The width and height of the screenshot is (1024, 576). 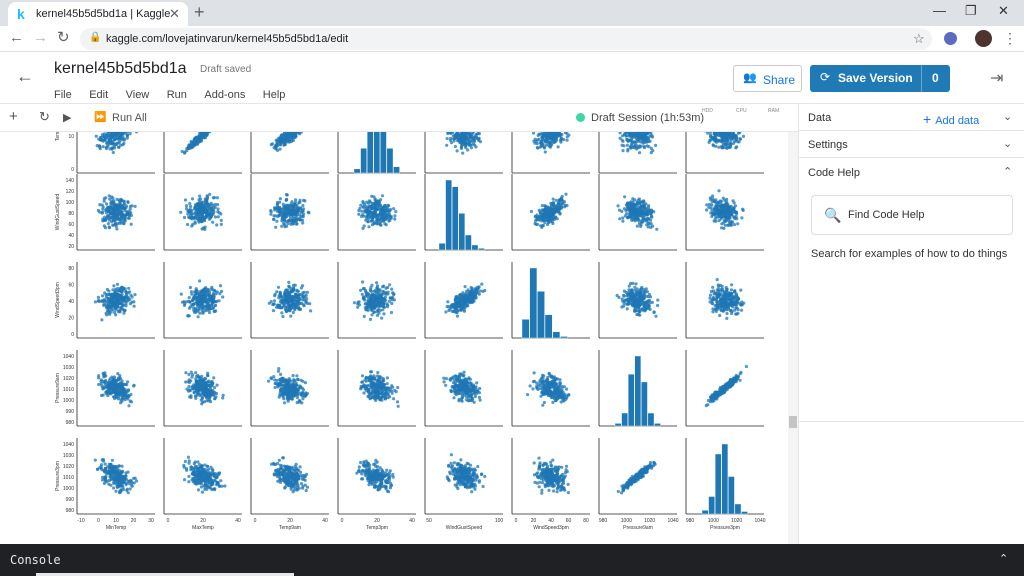 What do you see at coordinates (13, 116) in the screenshot?
I see `add-cell-icon: +` at bounding box center [13, 116].